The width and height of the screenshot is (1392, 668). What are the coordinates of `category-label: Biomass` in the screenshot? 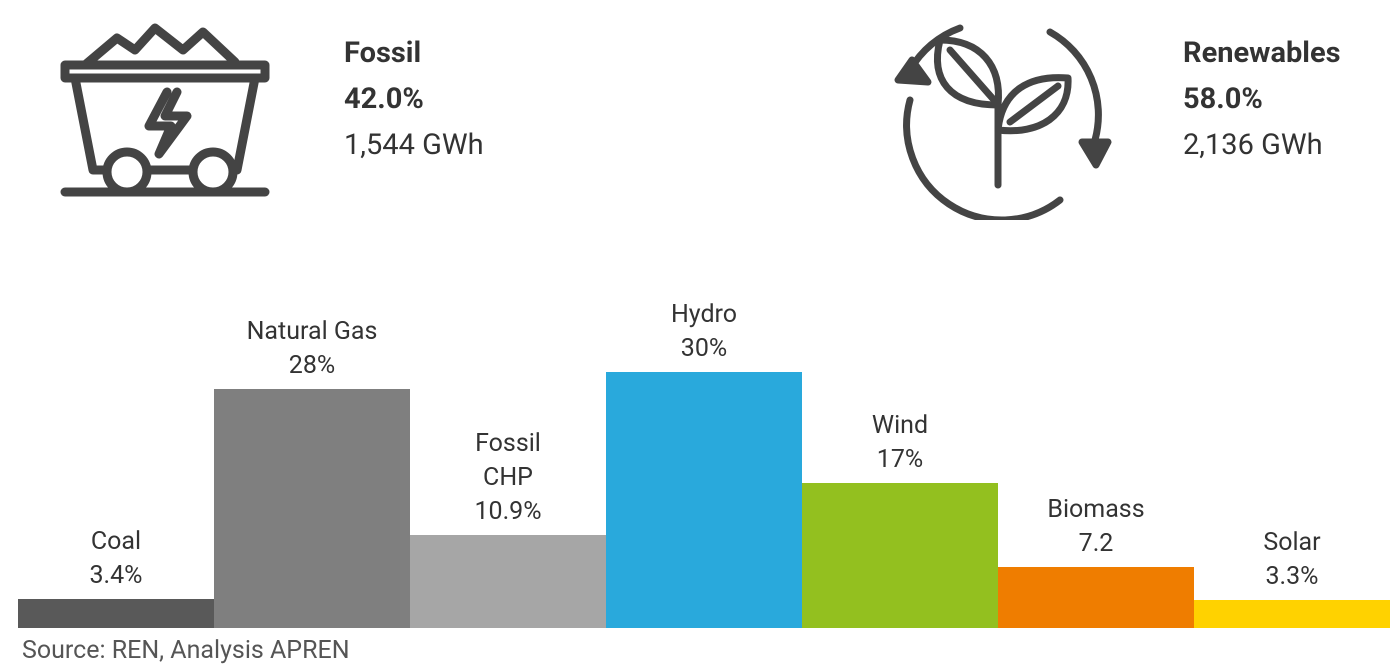 It's located at (1096, 509).